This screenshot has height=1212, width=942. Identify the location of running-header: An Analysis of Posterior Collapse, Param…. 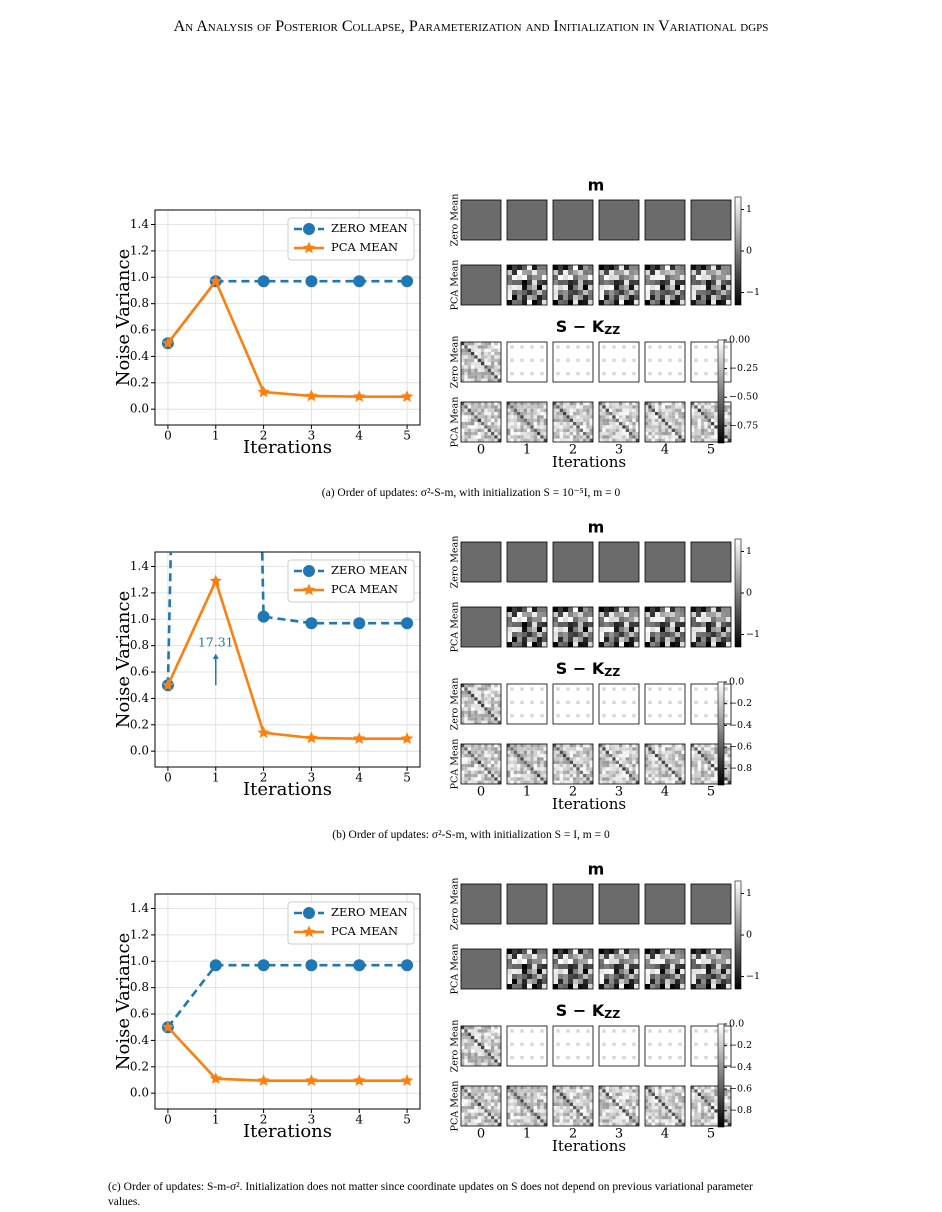
(471, 26).